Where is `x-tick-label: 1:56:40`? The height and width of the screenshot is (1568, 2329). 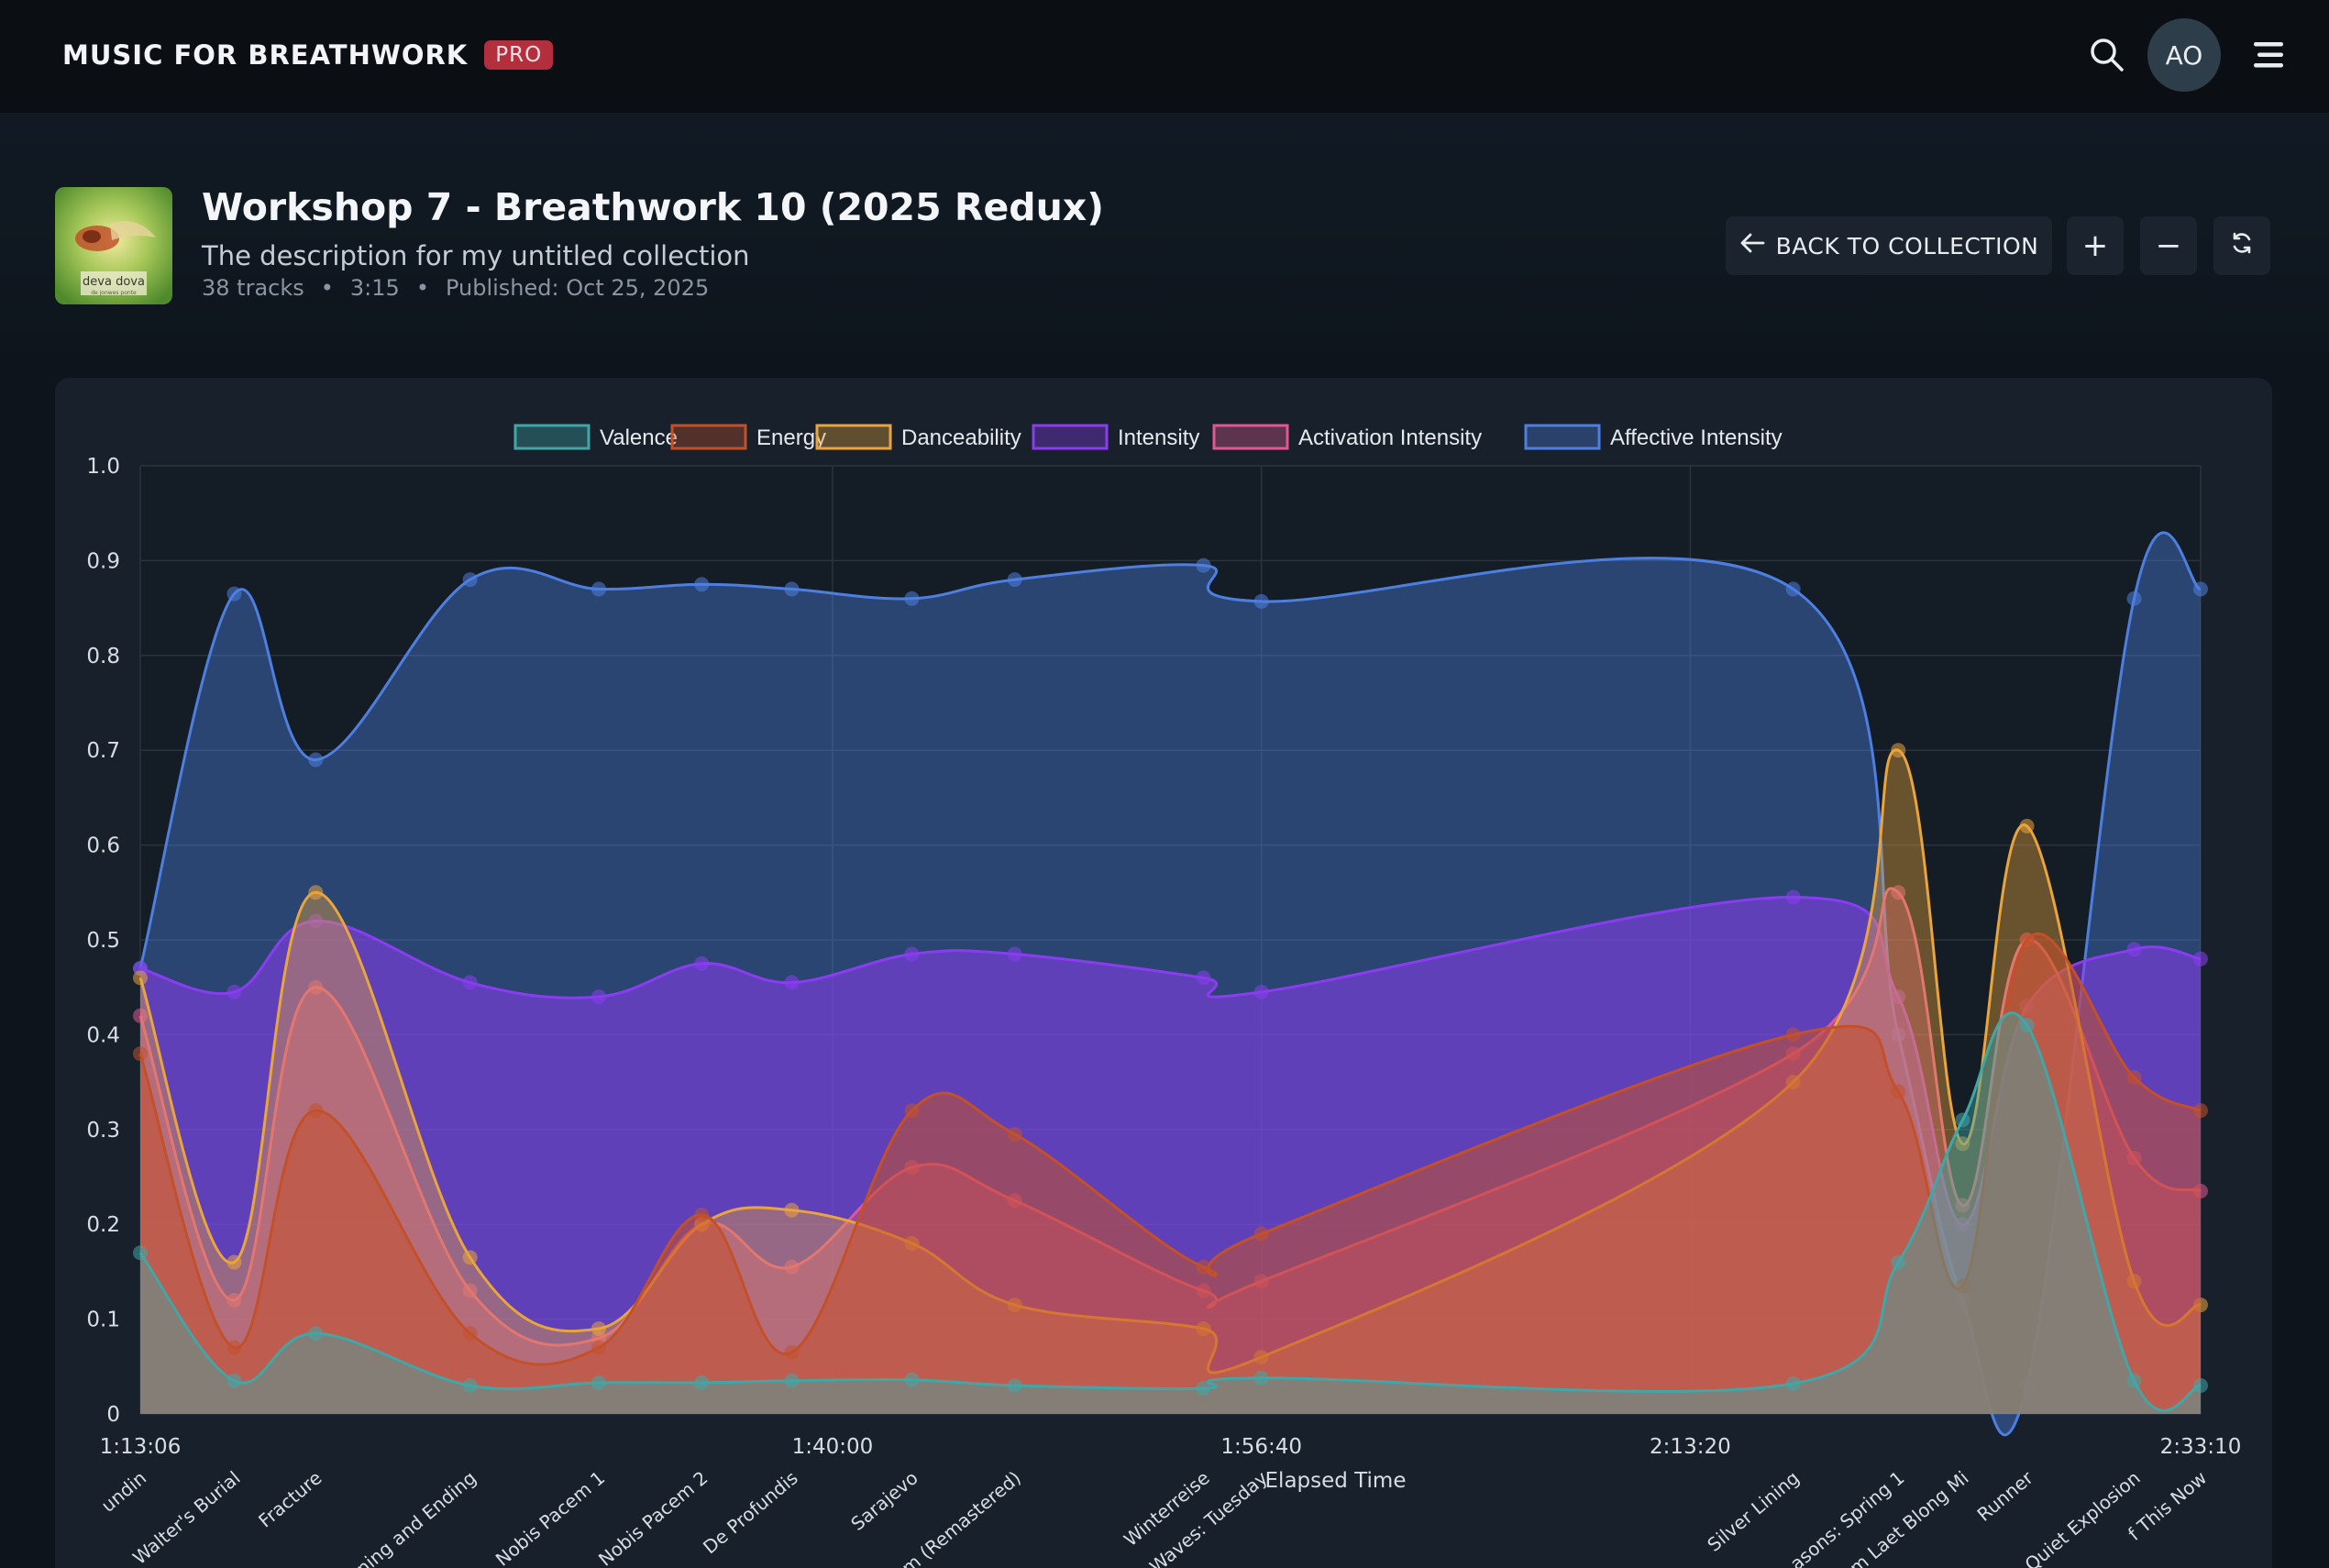
x-tick-label: 1:56:40 is located at coordinates (1261, 1447).